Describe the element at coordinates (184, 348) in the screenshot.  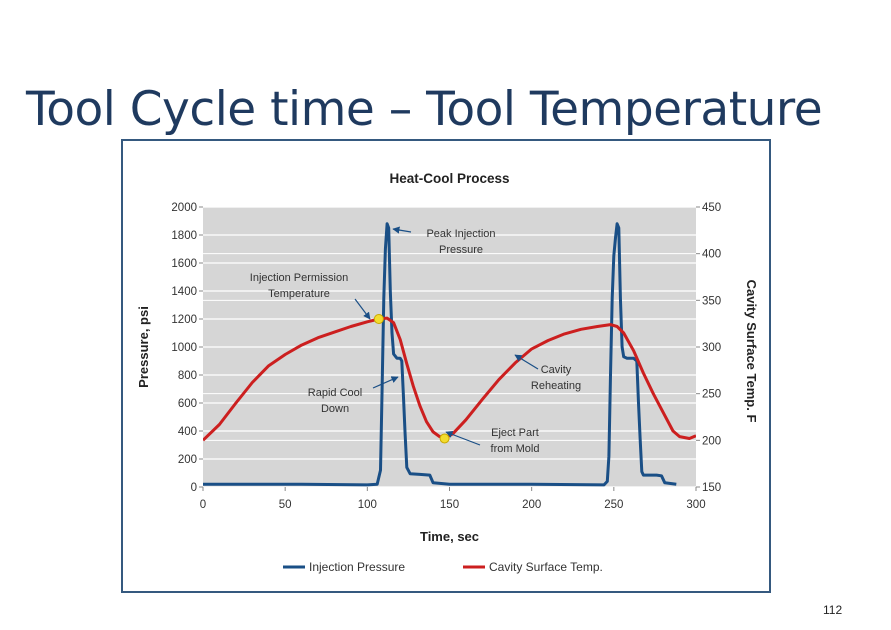
I see `y-tick-label: 1000` at that location.